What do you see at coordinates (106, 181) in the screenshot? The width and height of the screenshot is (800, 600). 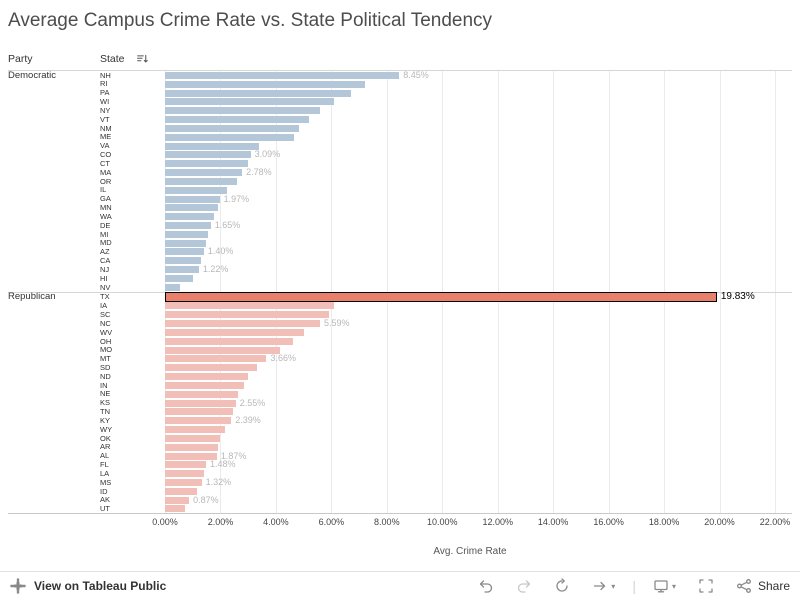 I see `state-label: OR` at bounding box center [106, 181].